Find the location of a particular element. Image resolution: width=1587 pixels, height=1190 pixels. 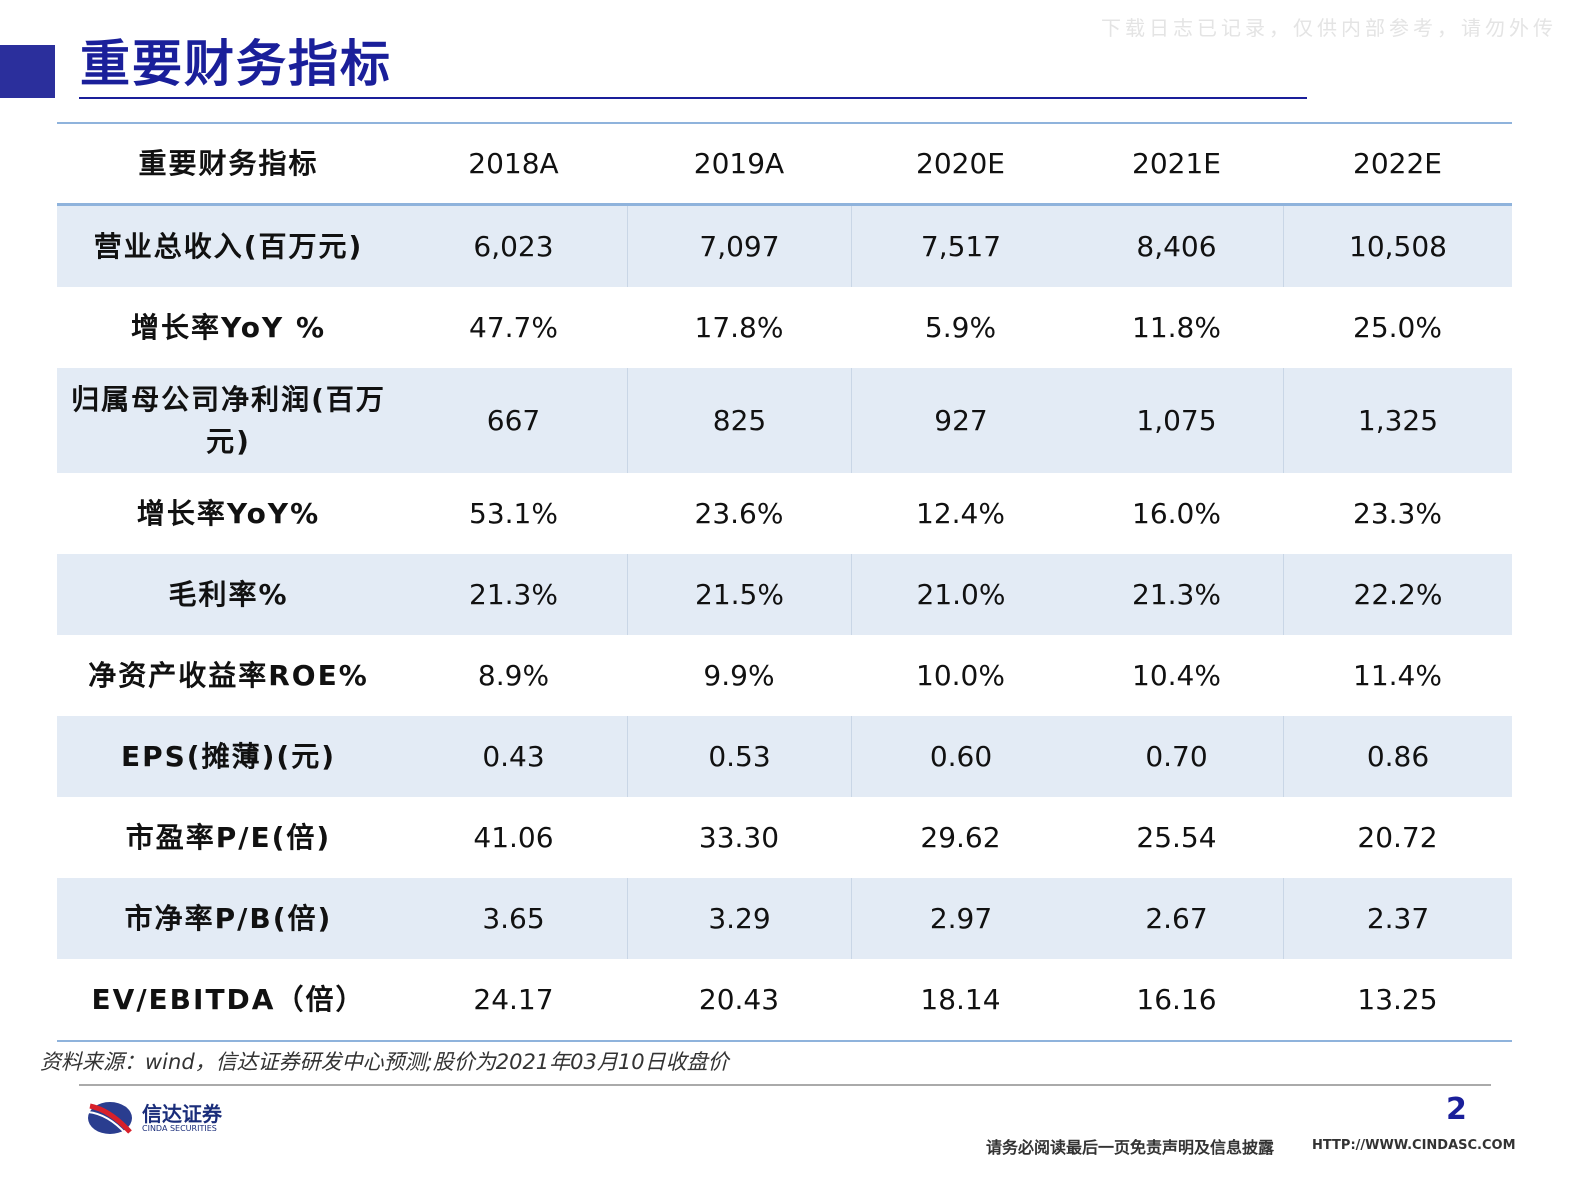

cinda-logo: 信达证券 CINDA SECURITIES is located at coordinates (154, 1118).